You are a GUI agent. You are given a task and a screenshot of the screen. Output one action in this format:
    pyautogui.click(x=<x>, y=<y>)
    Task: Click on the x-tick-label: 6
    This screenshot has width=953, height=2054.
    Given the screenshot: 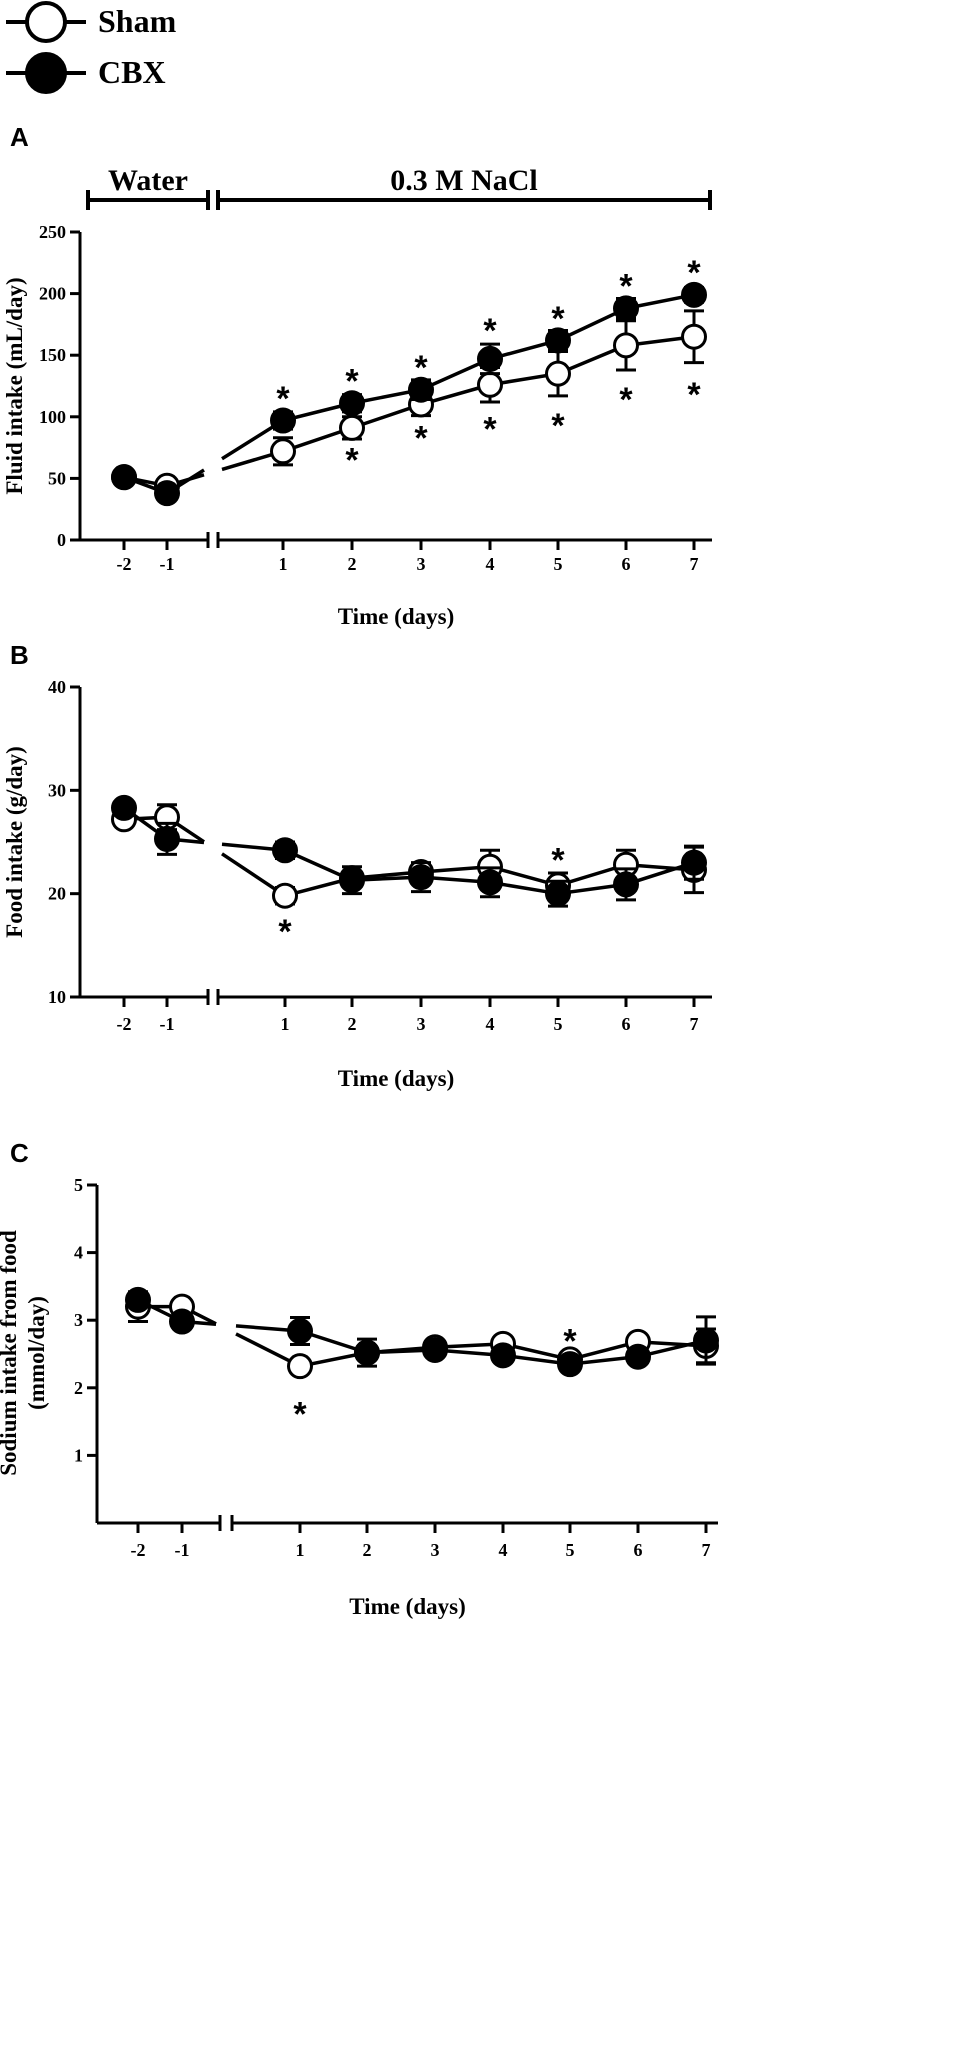 What is the action you would take?
    pyautogui.click(x=638, y=1550)
    